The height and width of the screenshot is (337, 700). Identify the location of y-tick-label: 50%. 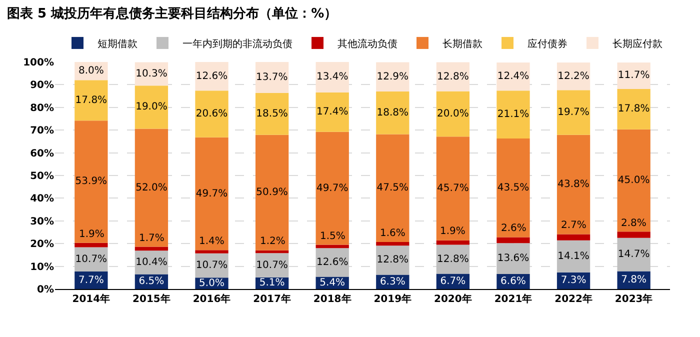
(42, 176).